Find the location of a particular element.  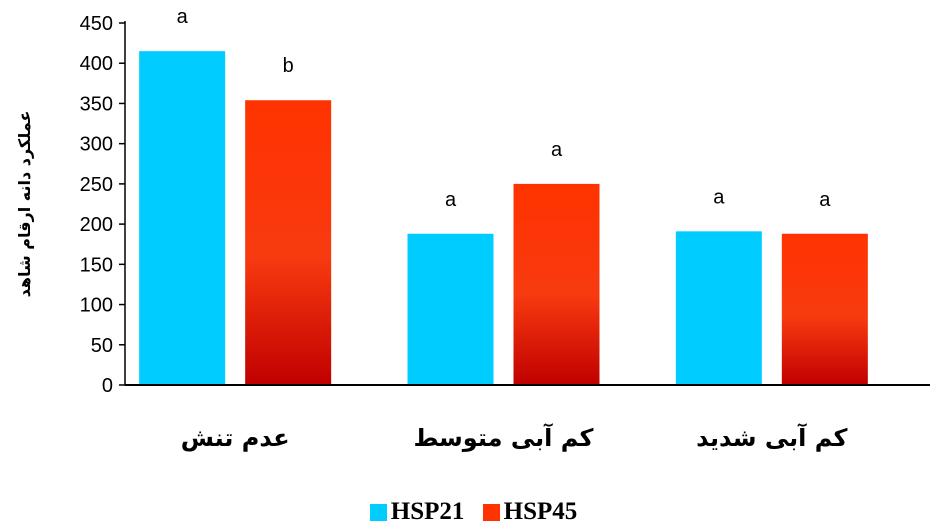

y-axis-label: عملکرد دانه ارقام شاهد is located at coordinates (24, 204).